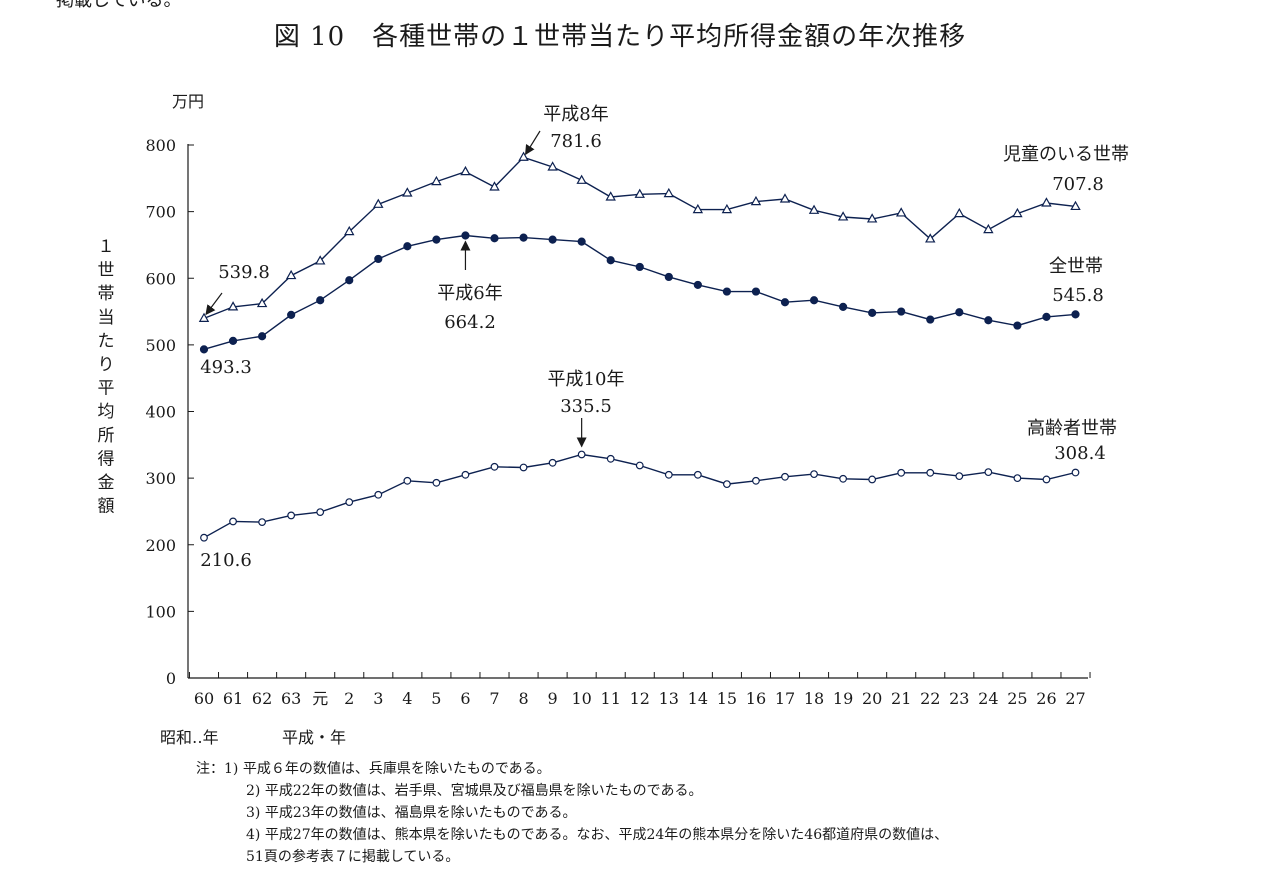 The image size is (1280, 884). What do you see at coordinates (1078, 295) in the screenshot?
I see `label-all-end: 545.8` at bounding box center [1078, 295].